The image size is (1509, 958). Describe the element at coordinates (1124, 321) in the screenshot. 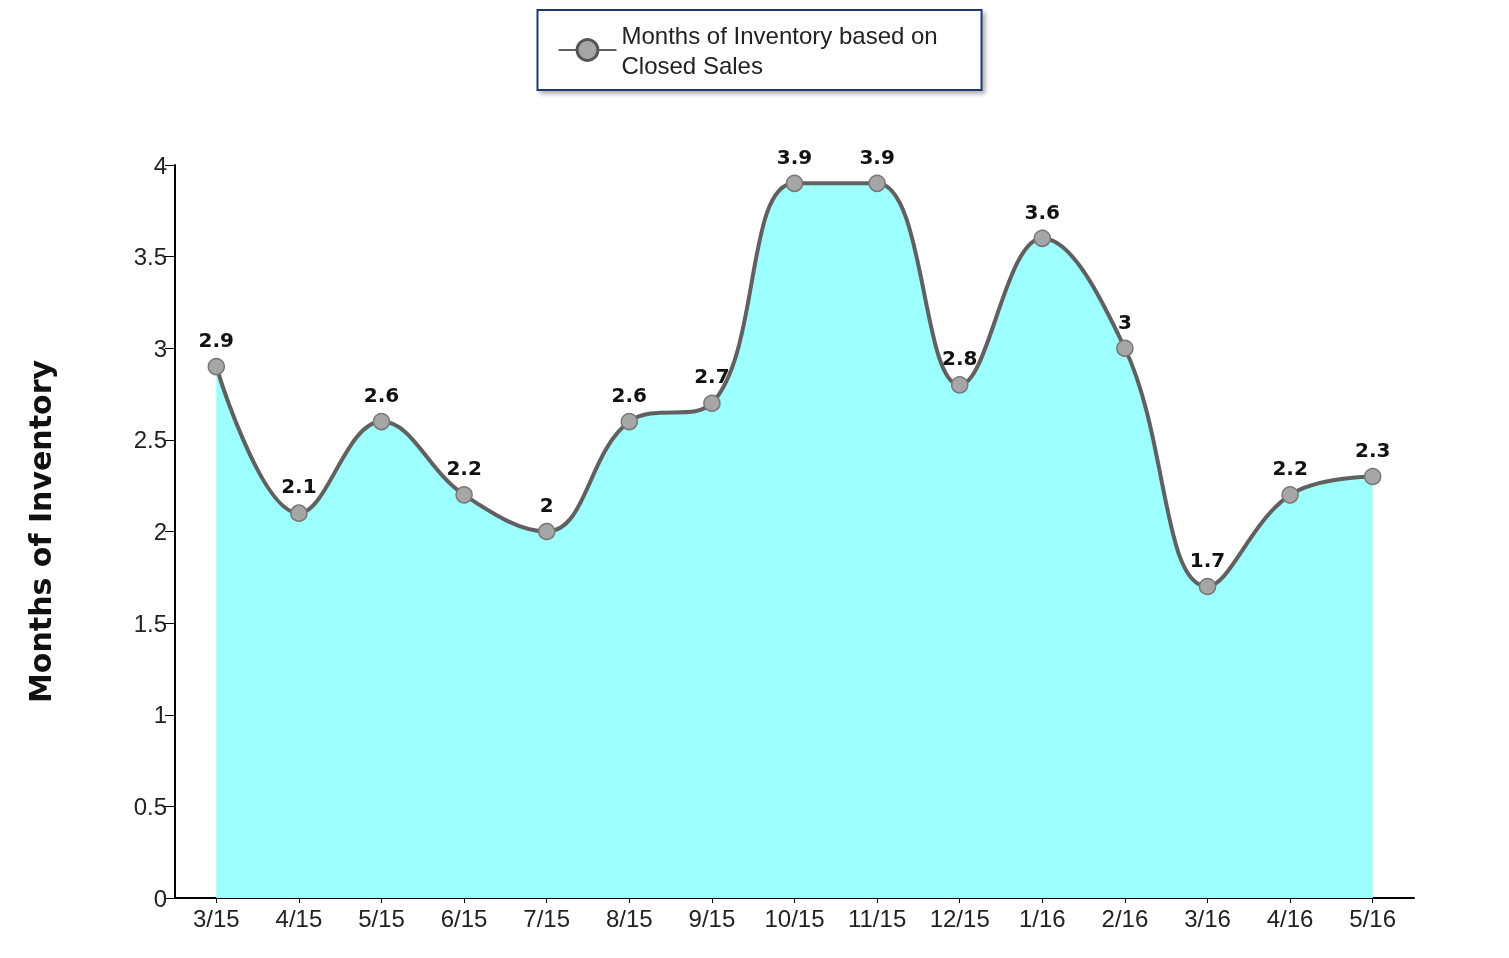

I see `data-label: 3` at that location.